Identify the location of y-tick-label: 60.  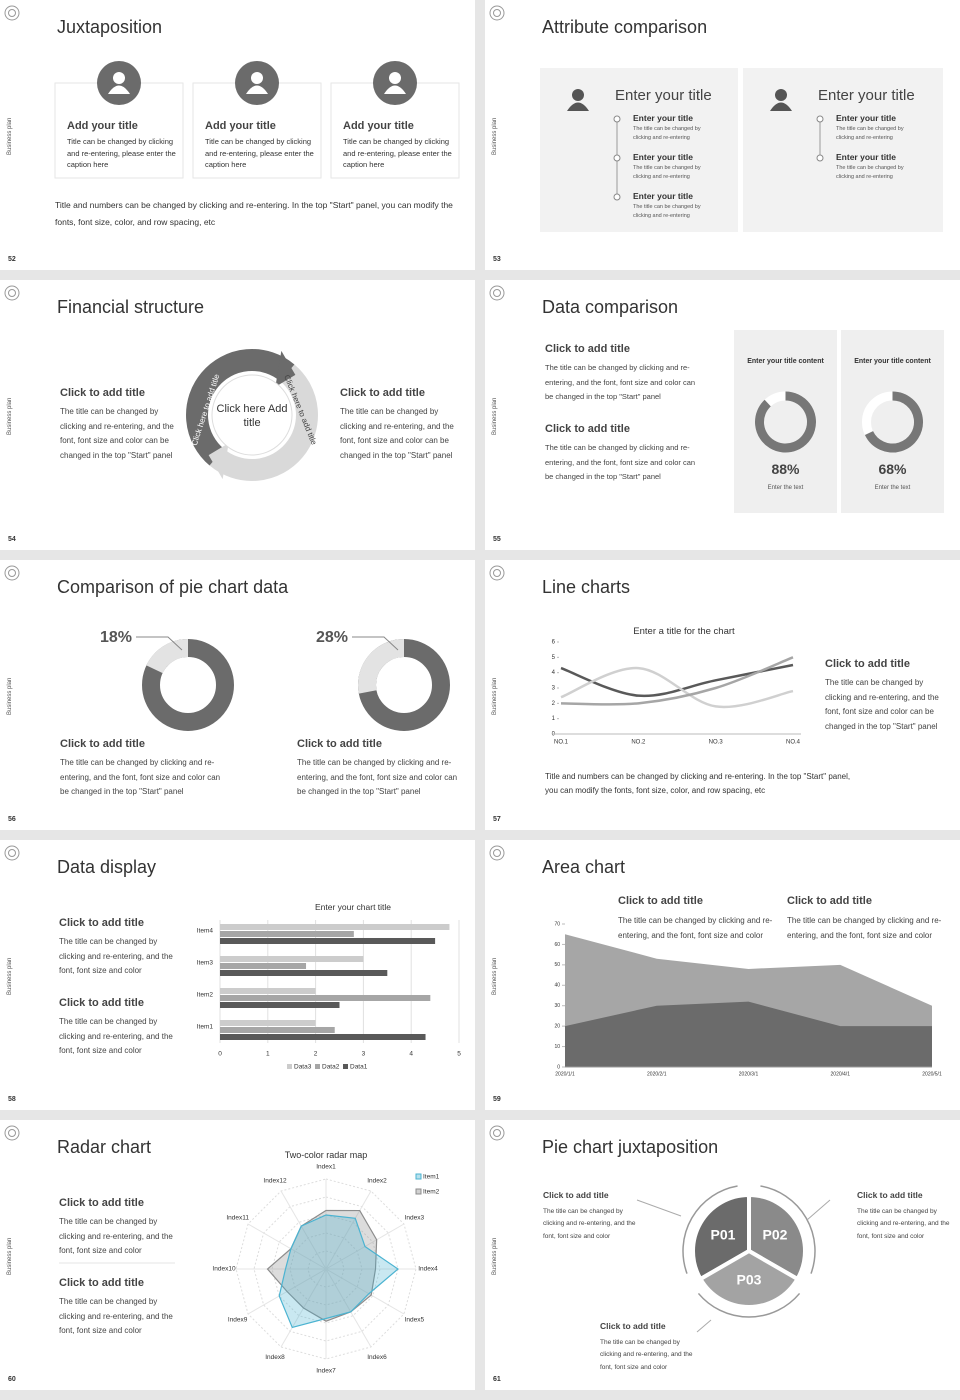
(557, 945).